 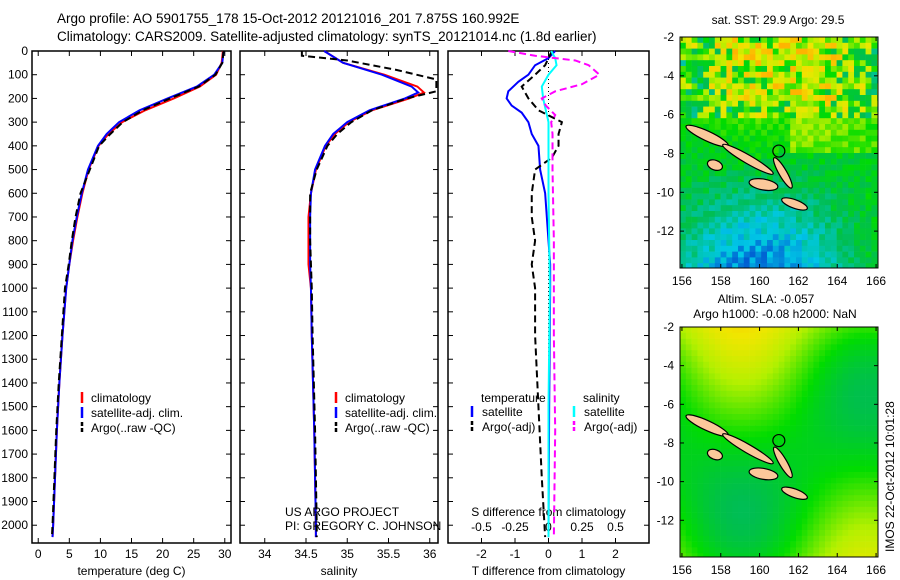 What do you see at coordinates (794, 204) in the screenshot?
I see `island-land` at bounding box center [794, 204].